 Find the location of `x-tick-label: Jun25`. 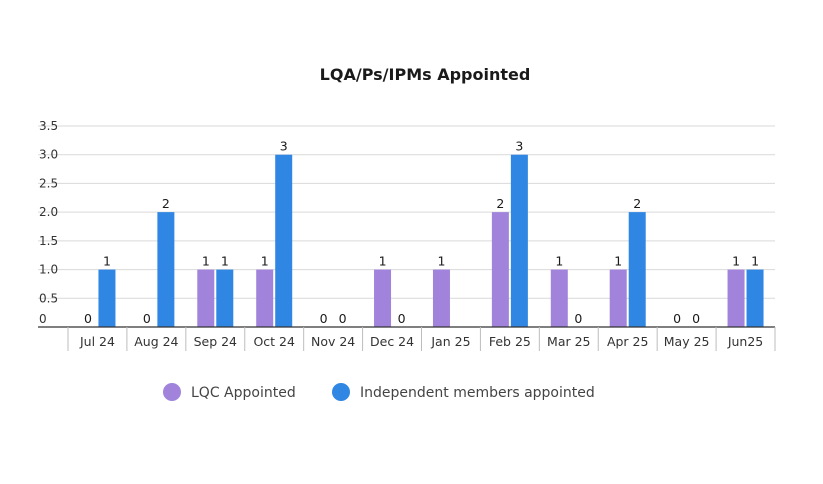

x-tick-label: Jun25 is located at coordinates (745, 341).